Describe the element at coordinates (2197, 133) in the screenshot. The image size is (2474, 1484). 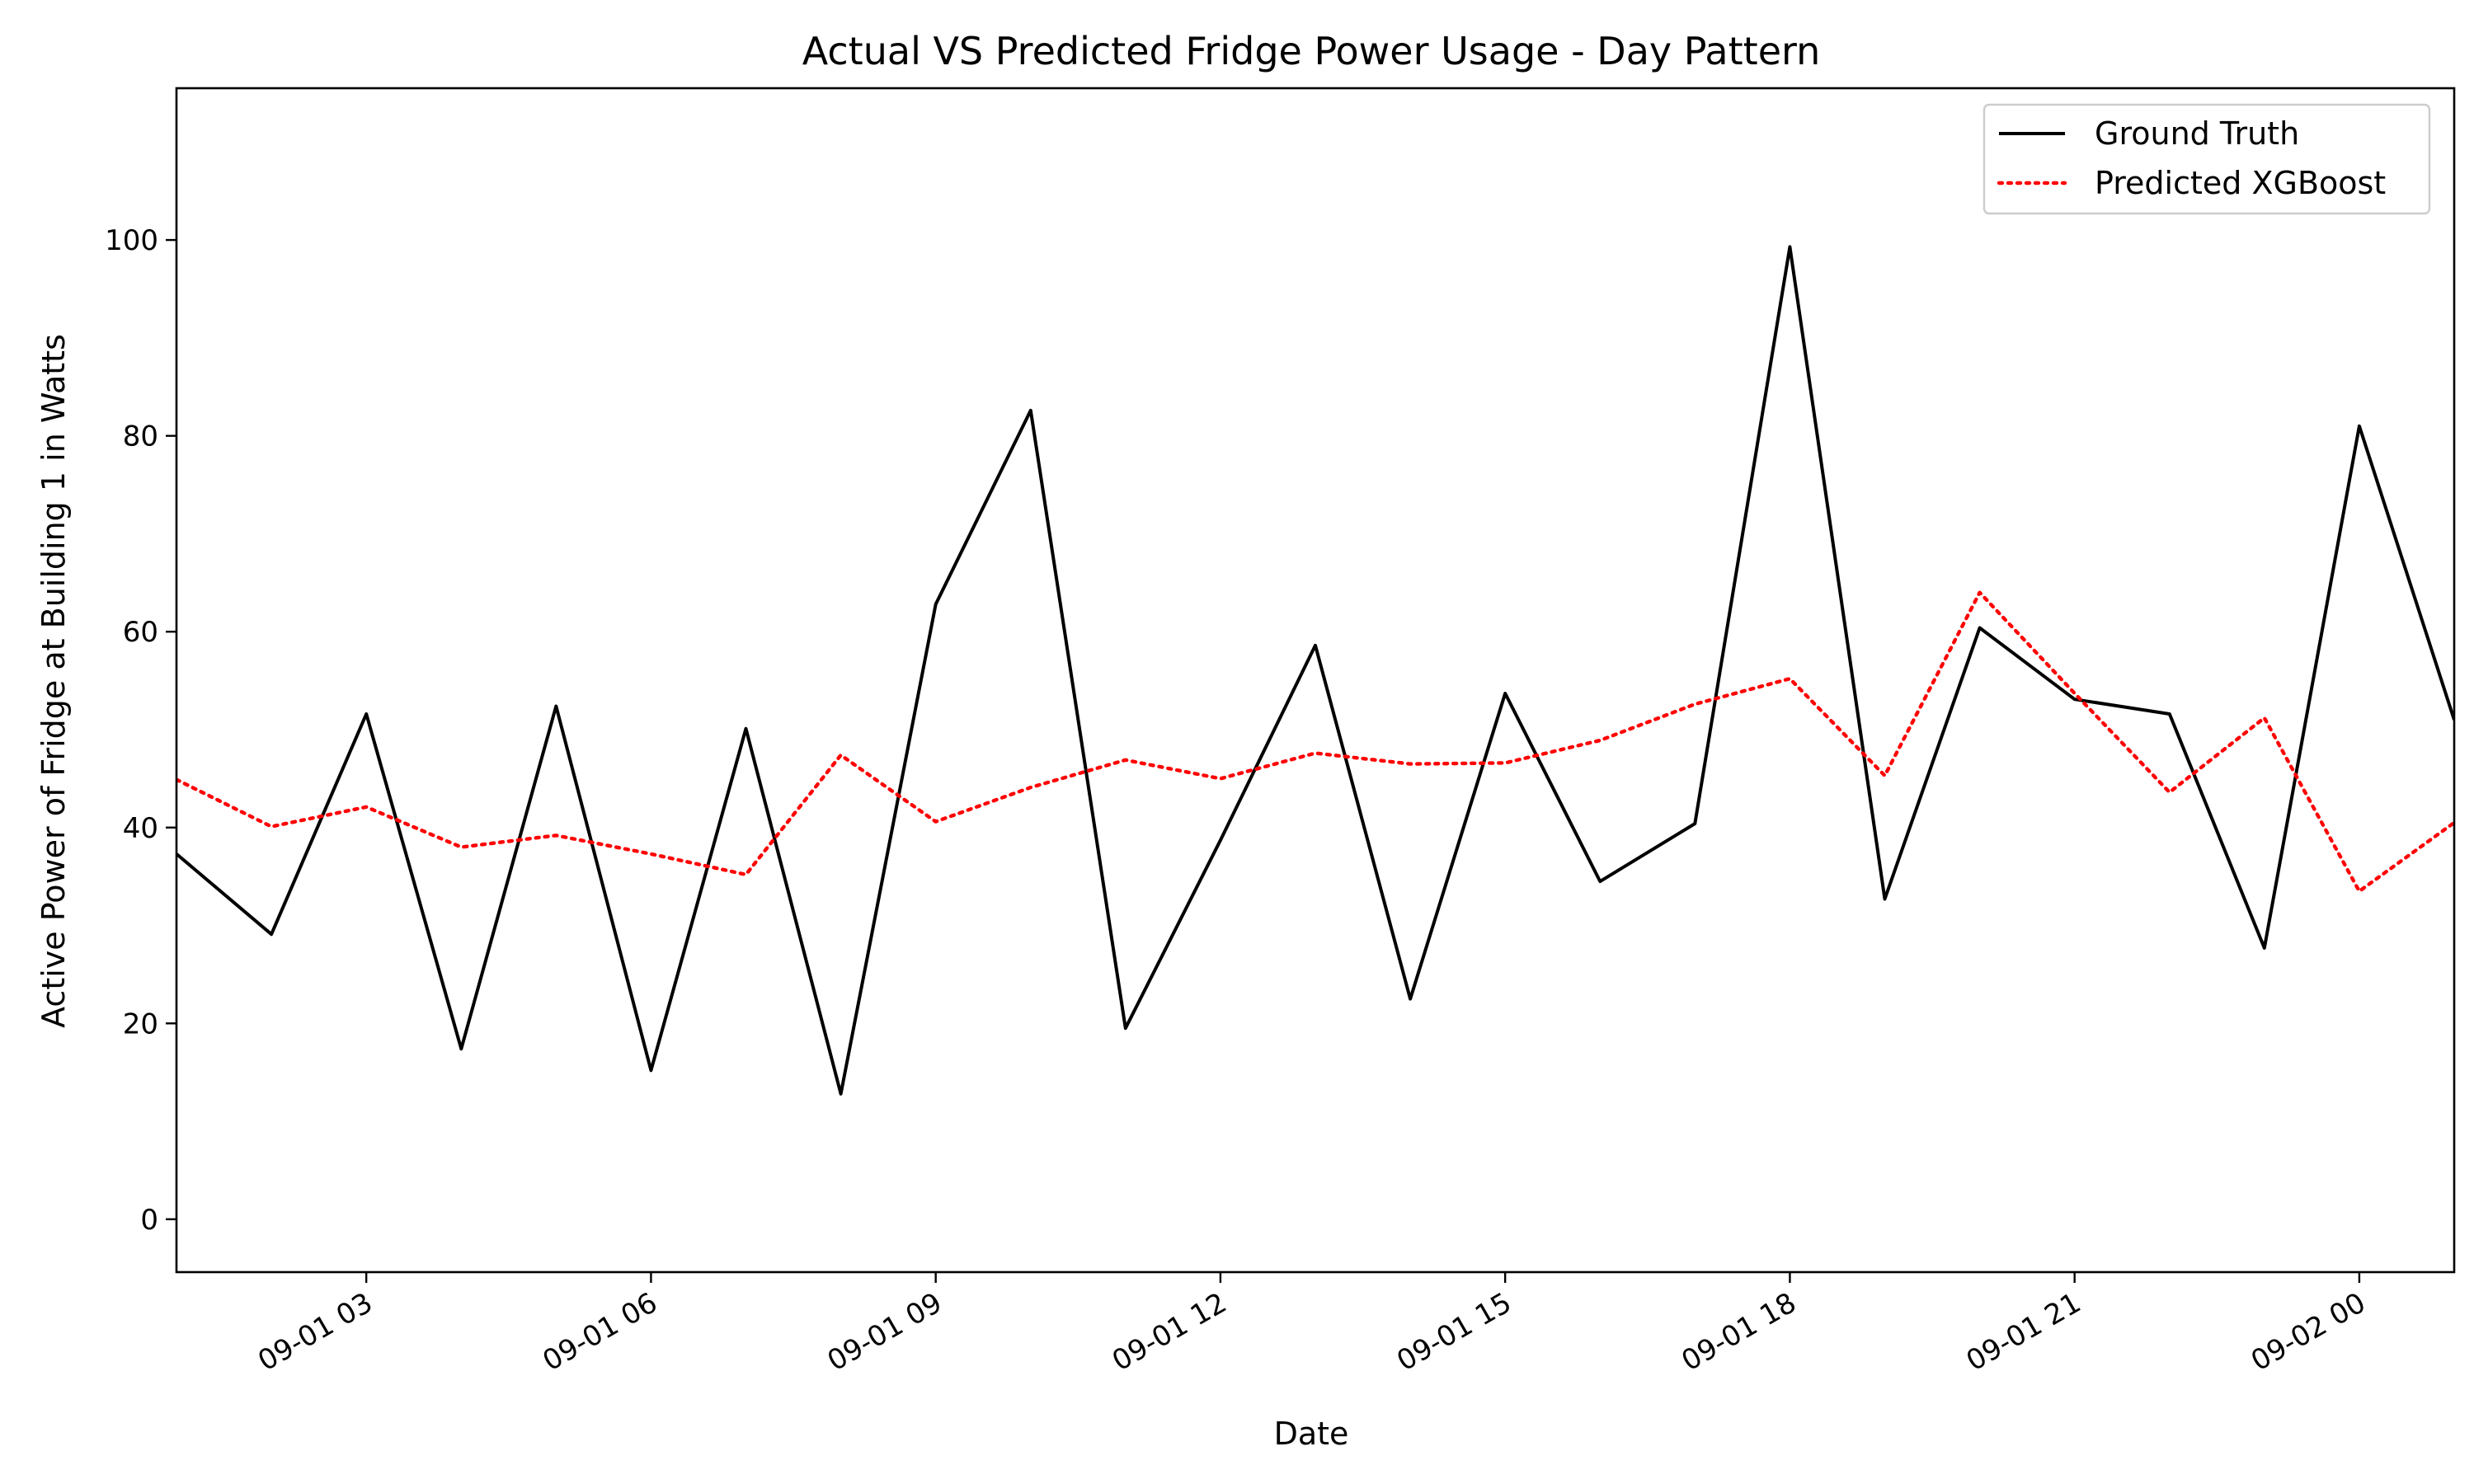
I see `legend-label-ground-truth: Ground Truth` at that location.